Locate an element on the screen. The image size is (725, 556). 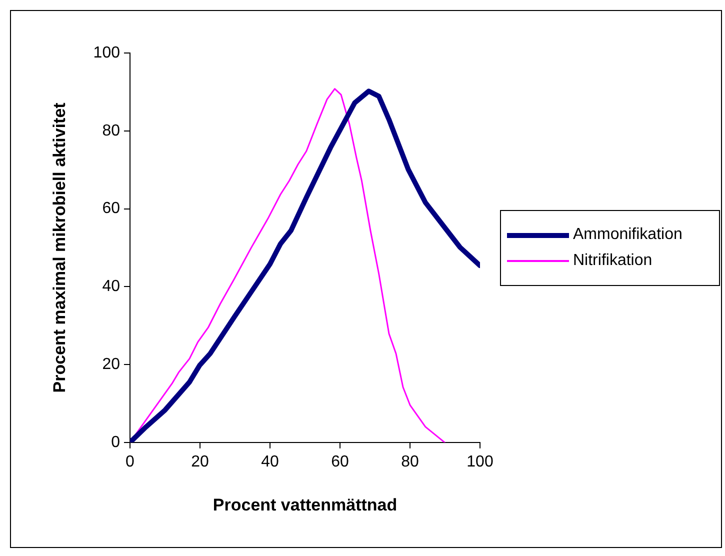
x-axis-title: Procent vattenmättnad is located at coordinates (305, 504).